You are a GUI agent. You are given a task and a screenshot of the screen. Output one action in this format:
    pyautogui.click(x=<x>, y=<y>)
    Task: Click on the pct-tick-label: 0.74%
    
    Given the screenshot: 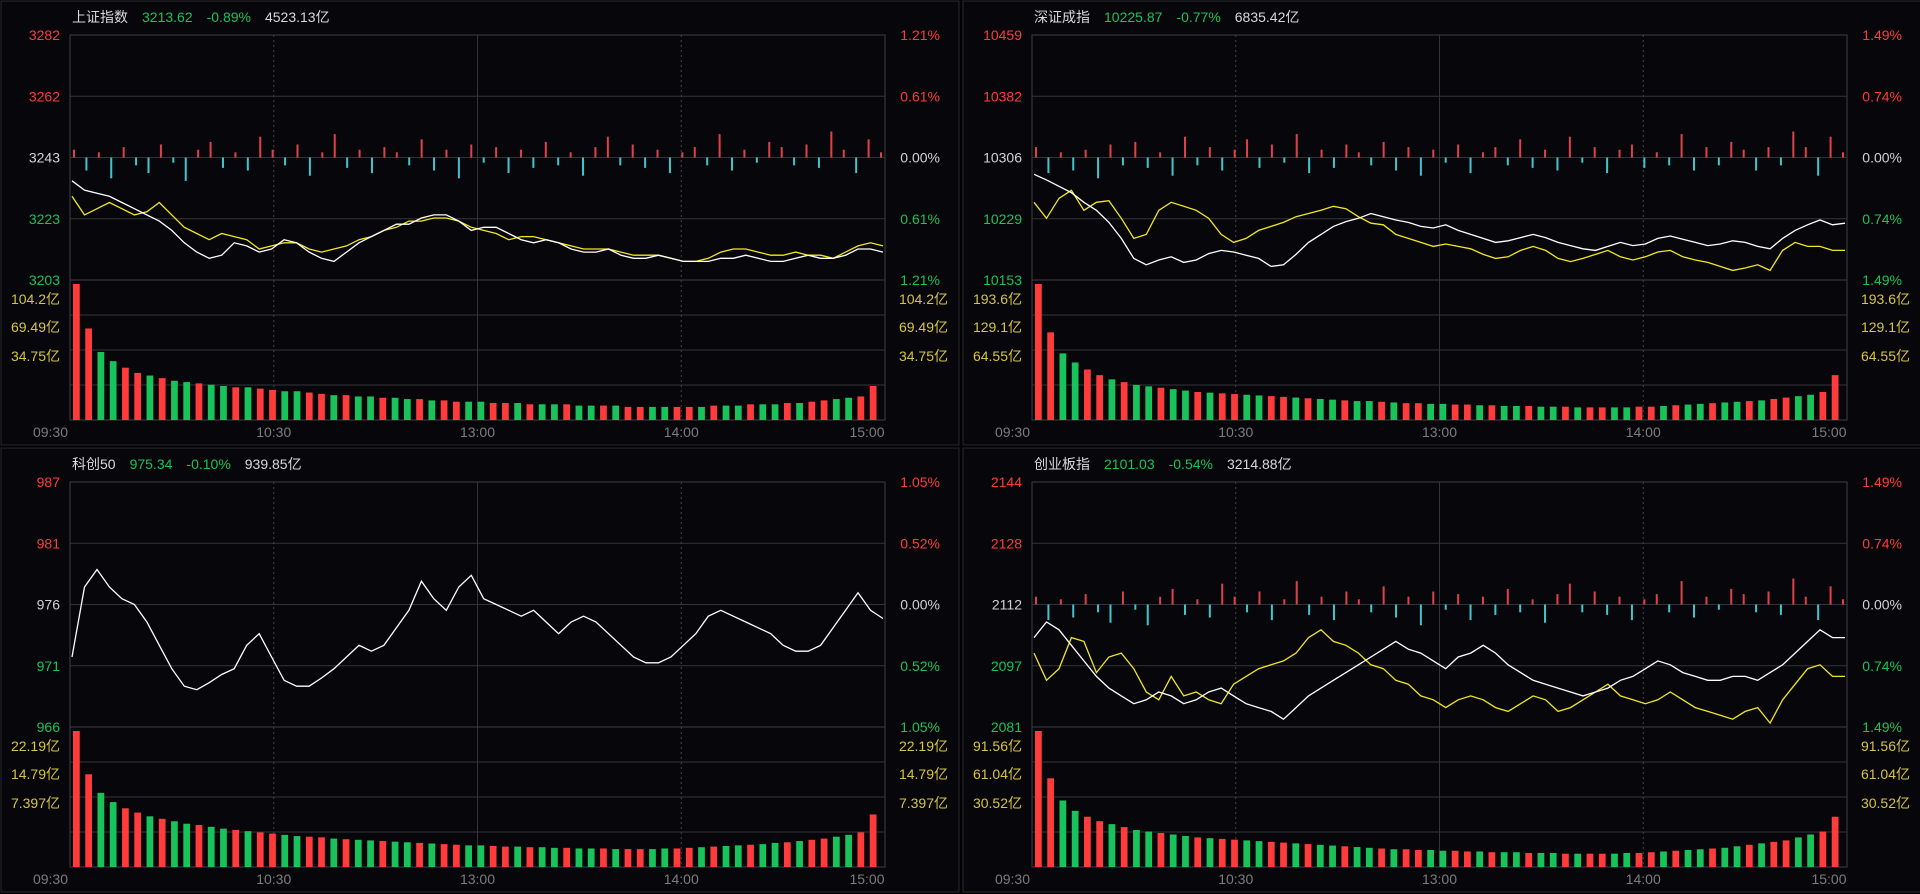 What is the action you would take?
    pyautogui.click(x=1882, y=219)
    